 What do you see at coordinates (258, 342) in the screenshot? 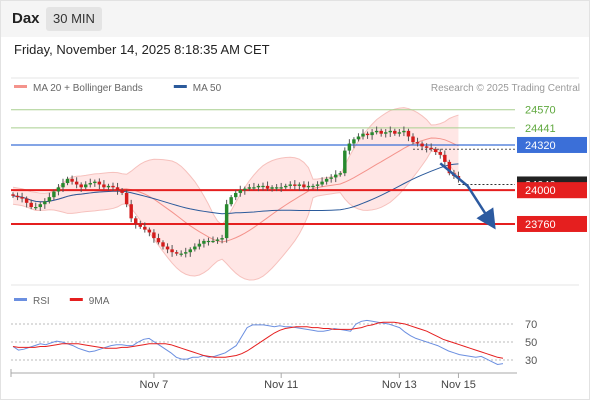
I see `rsi-series-rsi` at bounding box center [258, 342].